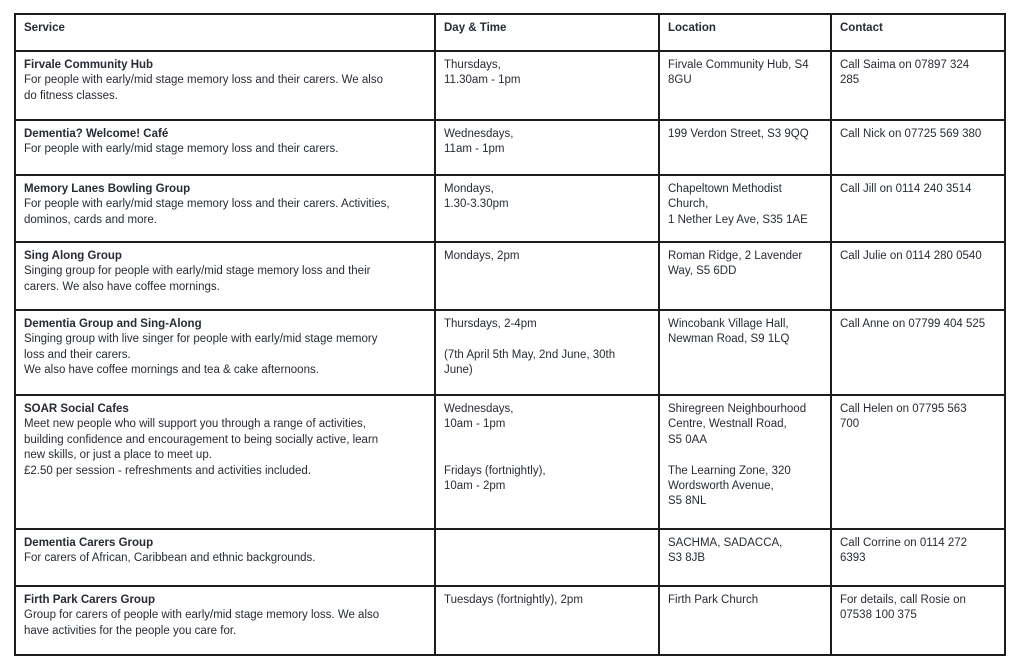 This screenshot has width=1024, height=669. Describe the element at coordinates (96, 134) in the screenshot. I see `service-title: Dementia? Welcome! Café` at that location.